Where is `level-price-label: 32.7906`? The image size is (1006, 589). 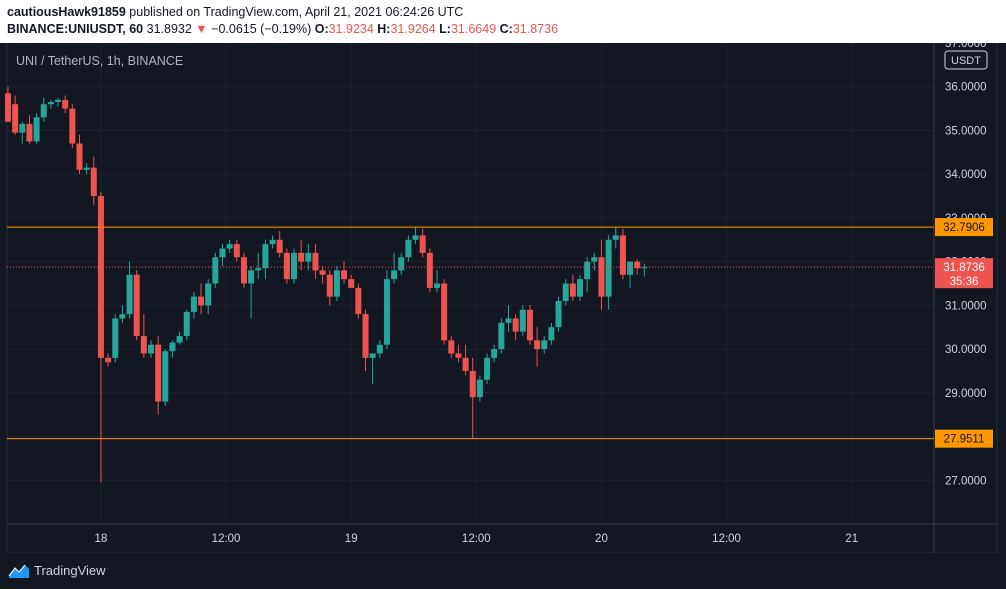
level-price-label: 32.7906 is located at coordinates (964, 228).